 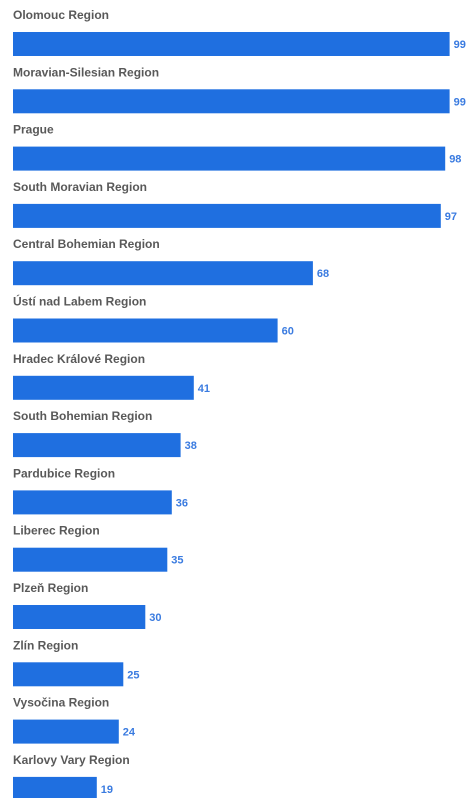 I want to click on category-label: Plzeň Region, so click(x=50, y=588).